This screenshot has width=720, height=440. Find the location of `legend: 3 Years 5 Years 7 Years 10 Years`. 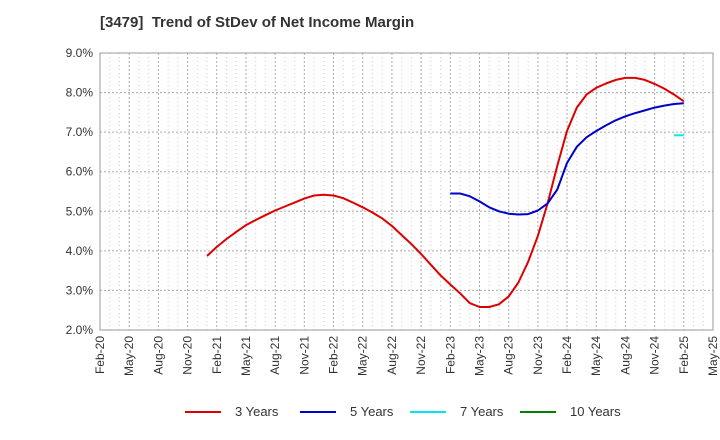

legend: 3 Years 5 Years 7 Years 10 Years is located at coordinates (360, 415).